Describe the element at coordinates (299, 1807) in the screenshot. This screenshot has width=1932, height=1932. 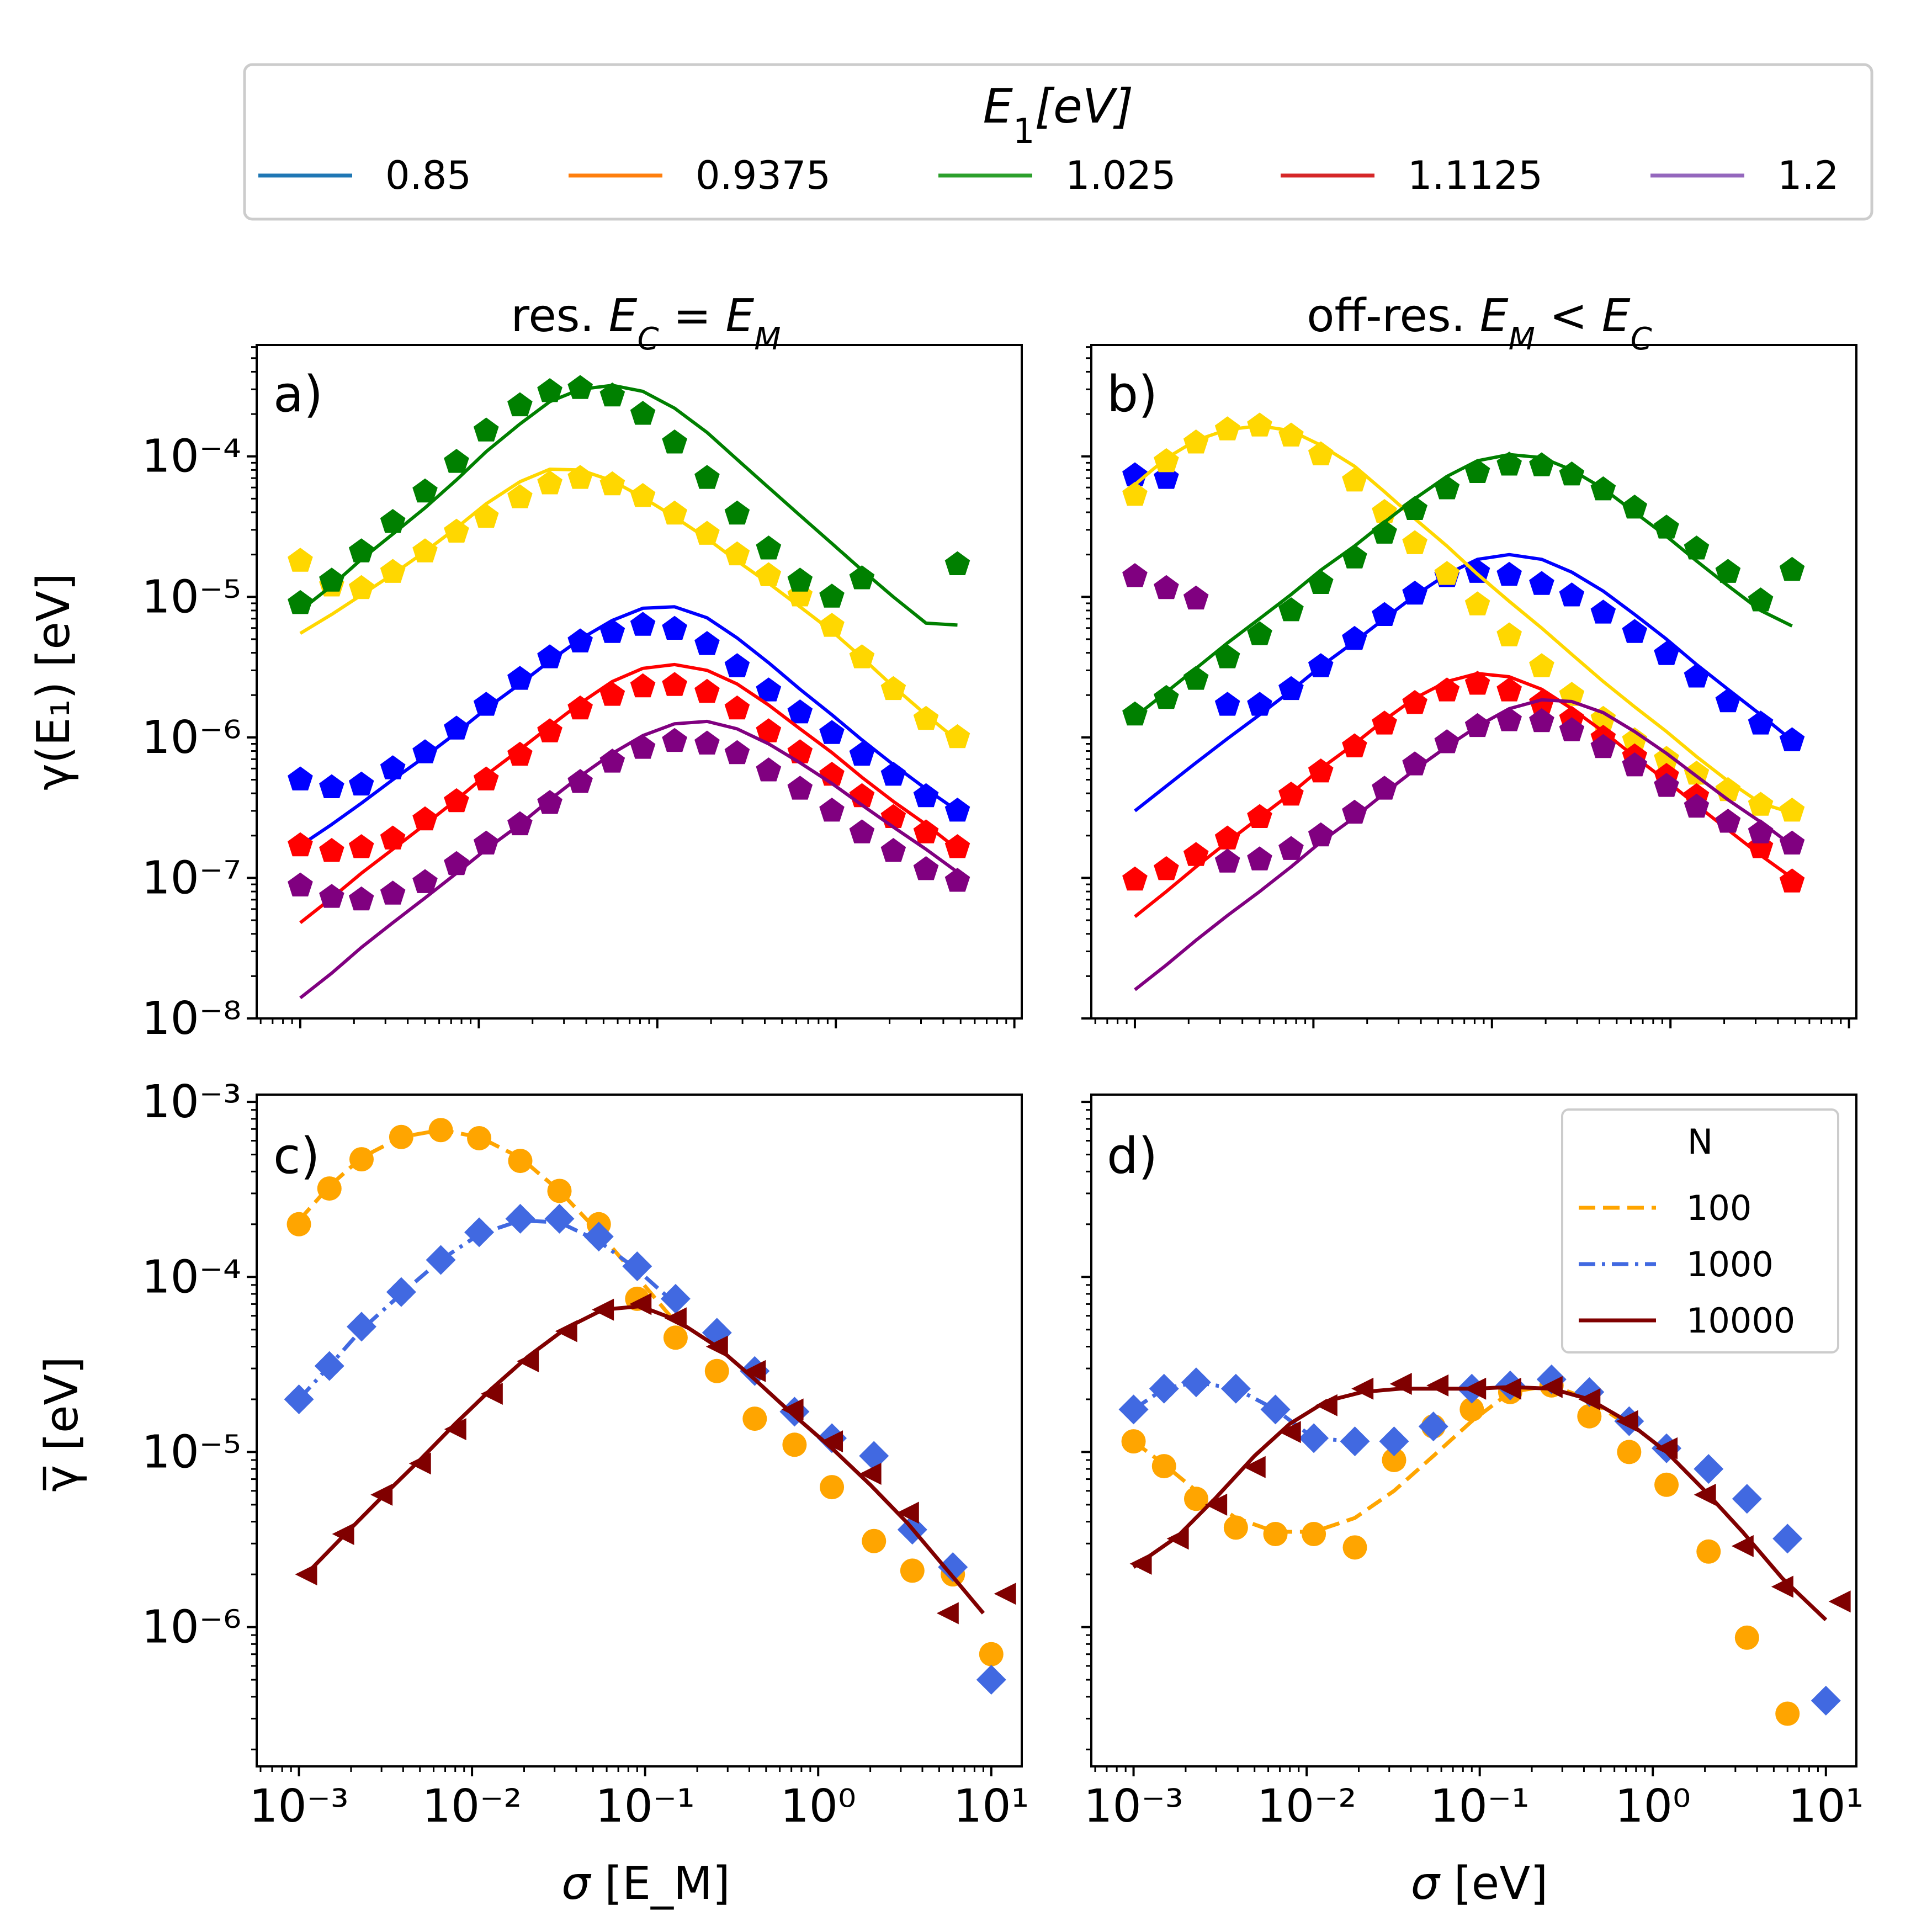
I see `x-tick-label: 10⁻³` at that location.